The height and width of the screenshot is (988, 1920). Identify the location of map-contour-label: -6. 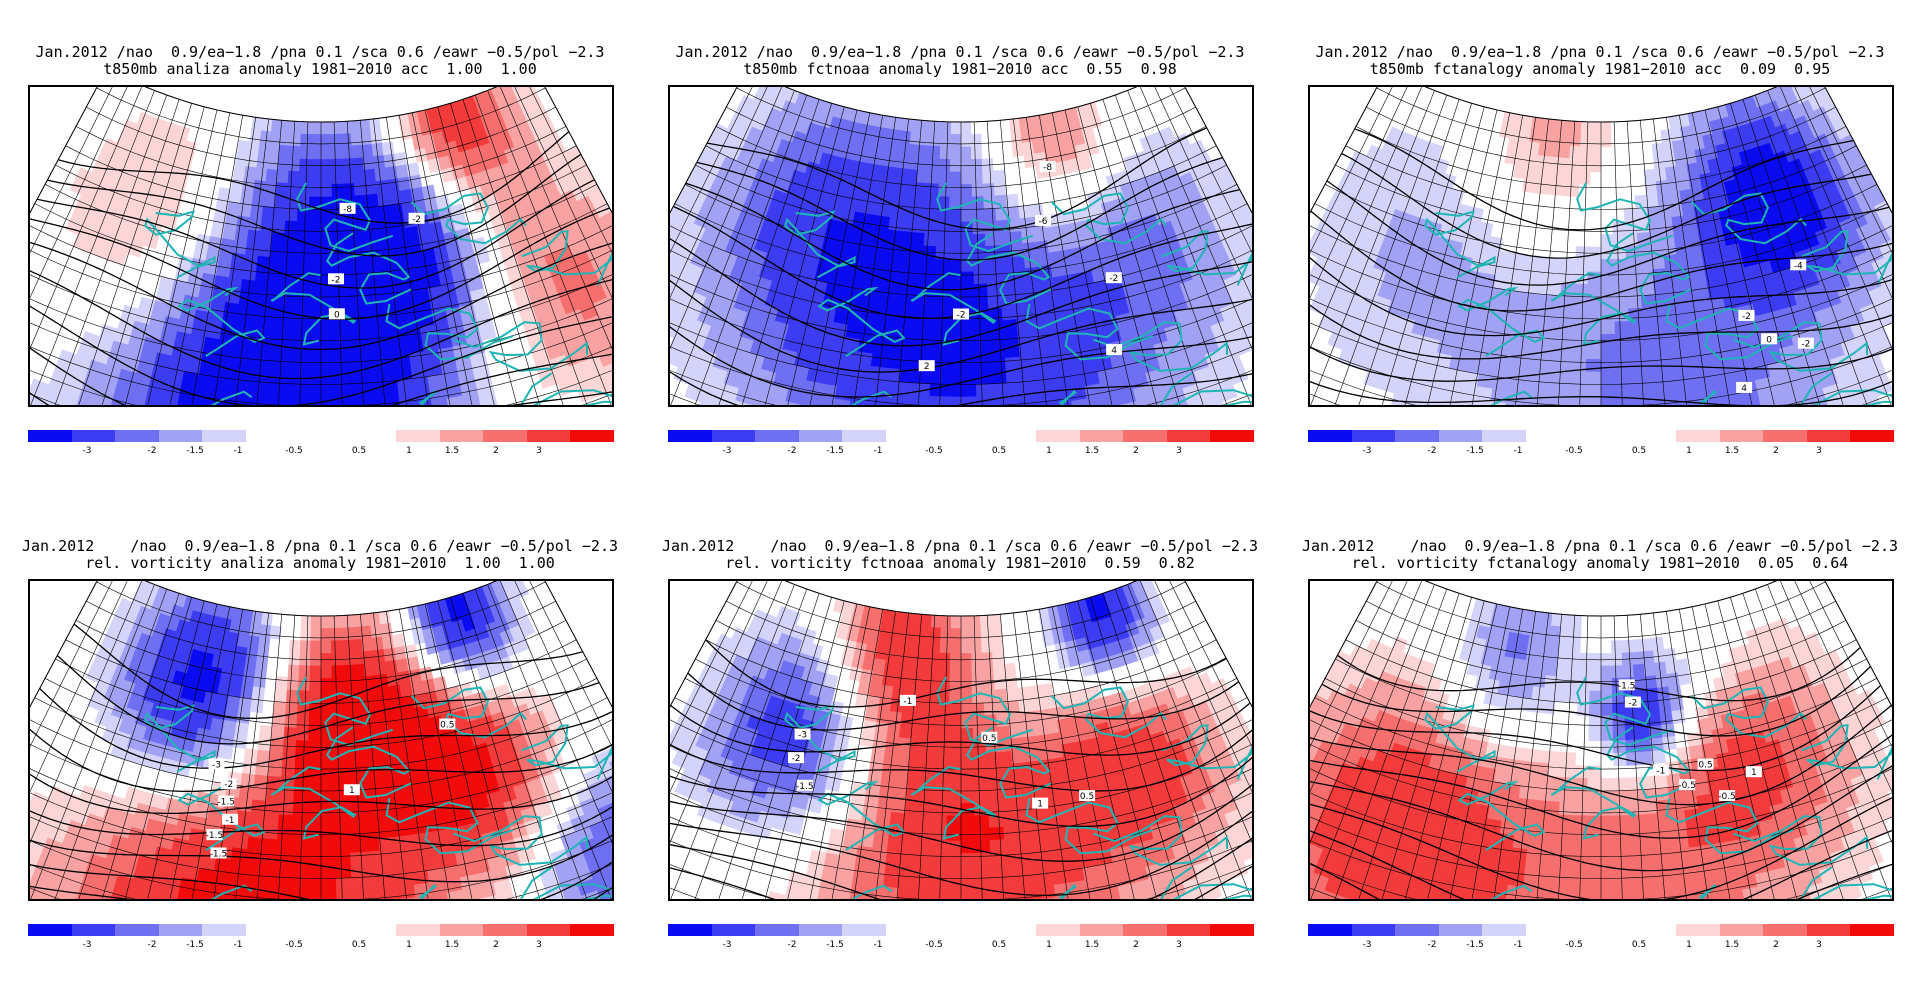
(1043, 222).